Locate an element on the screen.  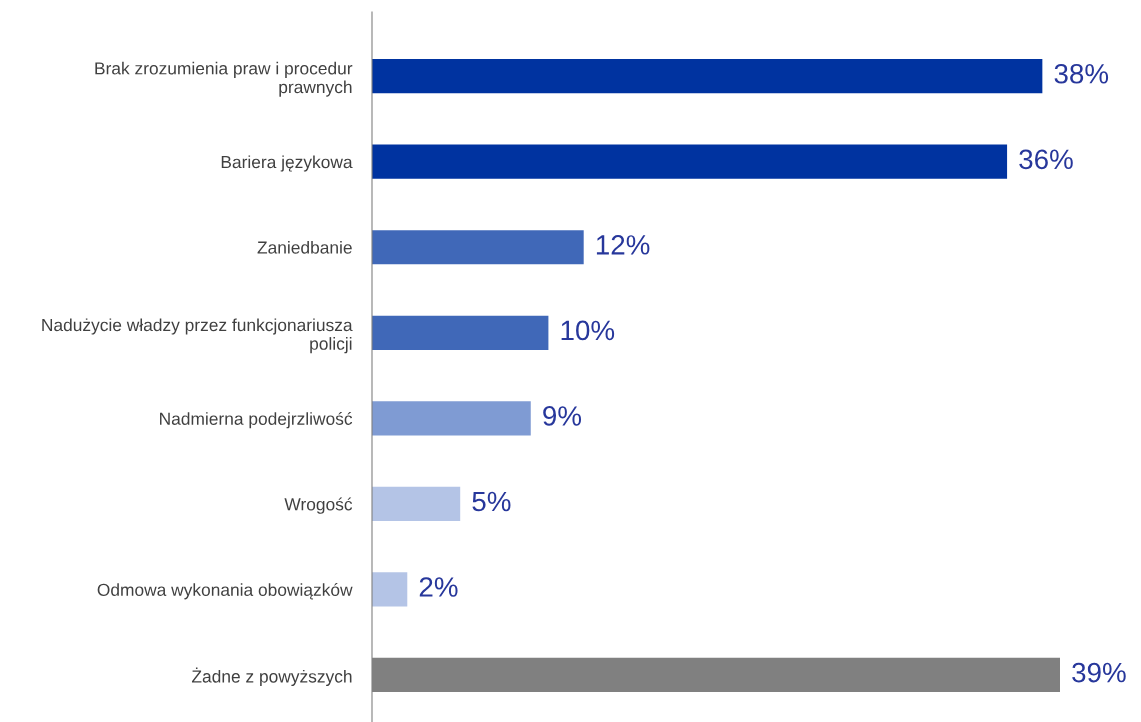
data-label: 12% is located at coordinates (623, 245).